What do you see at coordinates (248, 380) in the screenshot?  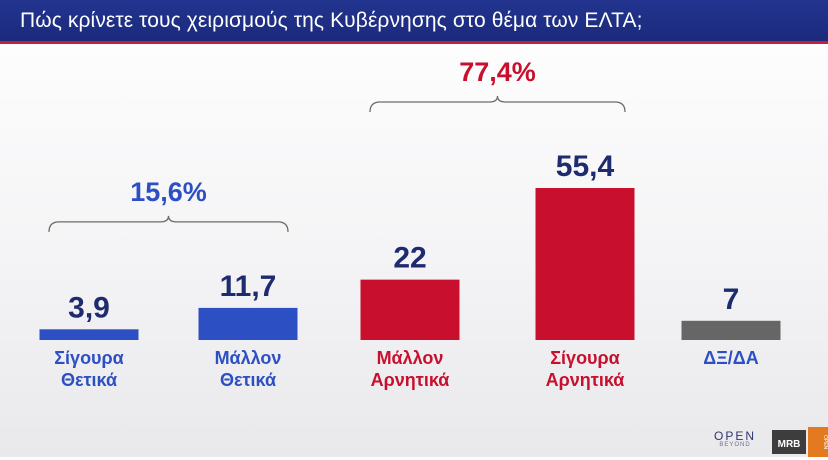 I see `category-label-2-line-2: Θετικά` at bounding box center [248, 380].